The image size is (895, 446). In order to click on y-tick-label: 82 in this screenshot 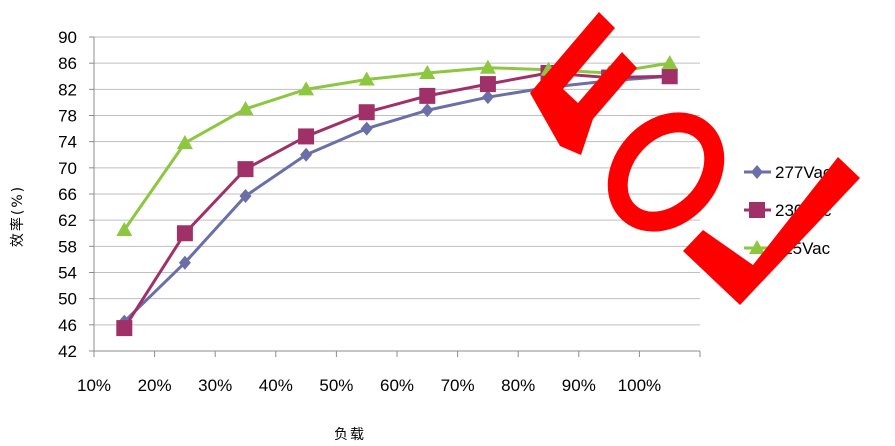, I will do `click(67, 89)`.